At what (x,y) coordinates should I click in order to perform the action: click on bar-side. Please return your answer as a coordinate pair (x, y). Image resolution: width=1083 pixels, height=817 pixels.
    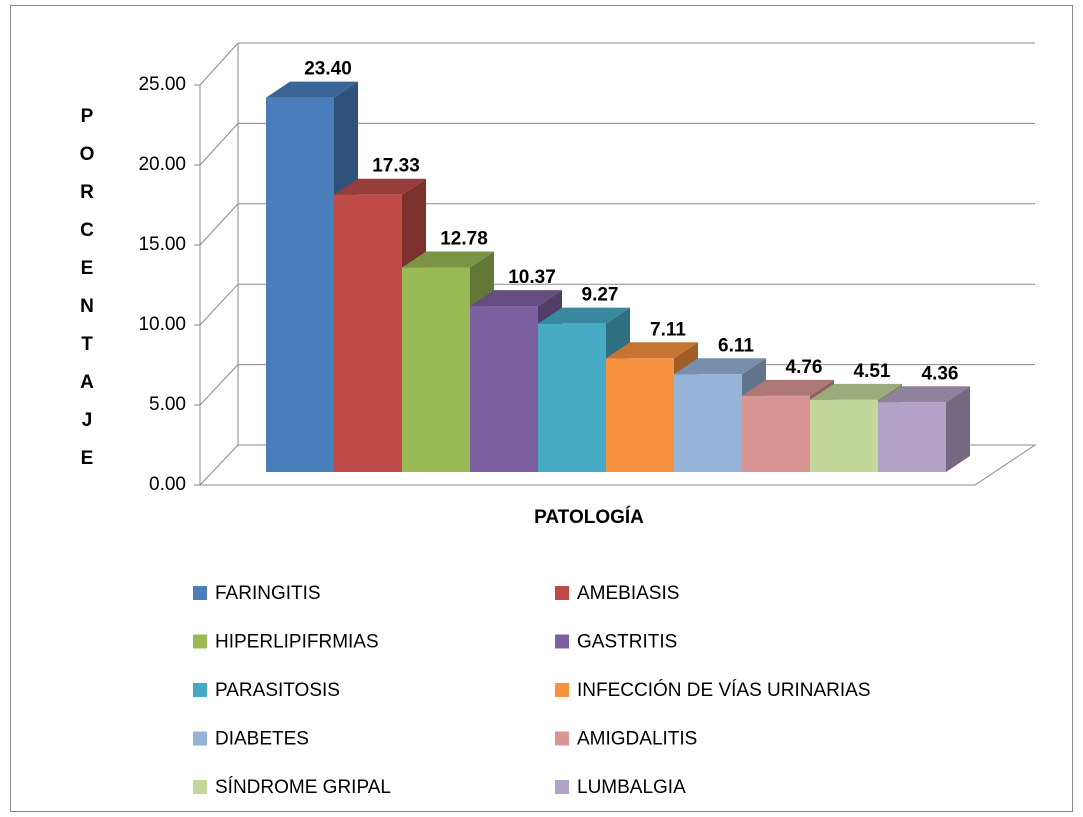
    Looking at the image, I should click on (958, 429).